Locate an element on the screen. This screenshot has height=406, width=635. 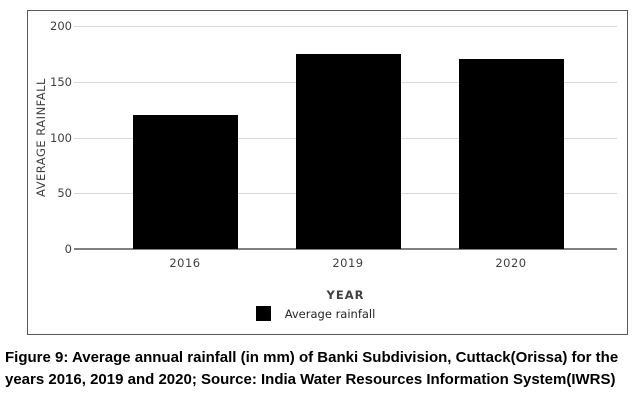
x-tick-label-2019: 2019 is located at coordinates (348, 263).